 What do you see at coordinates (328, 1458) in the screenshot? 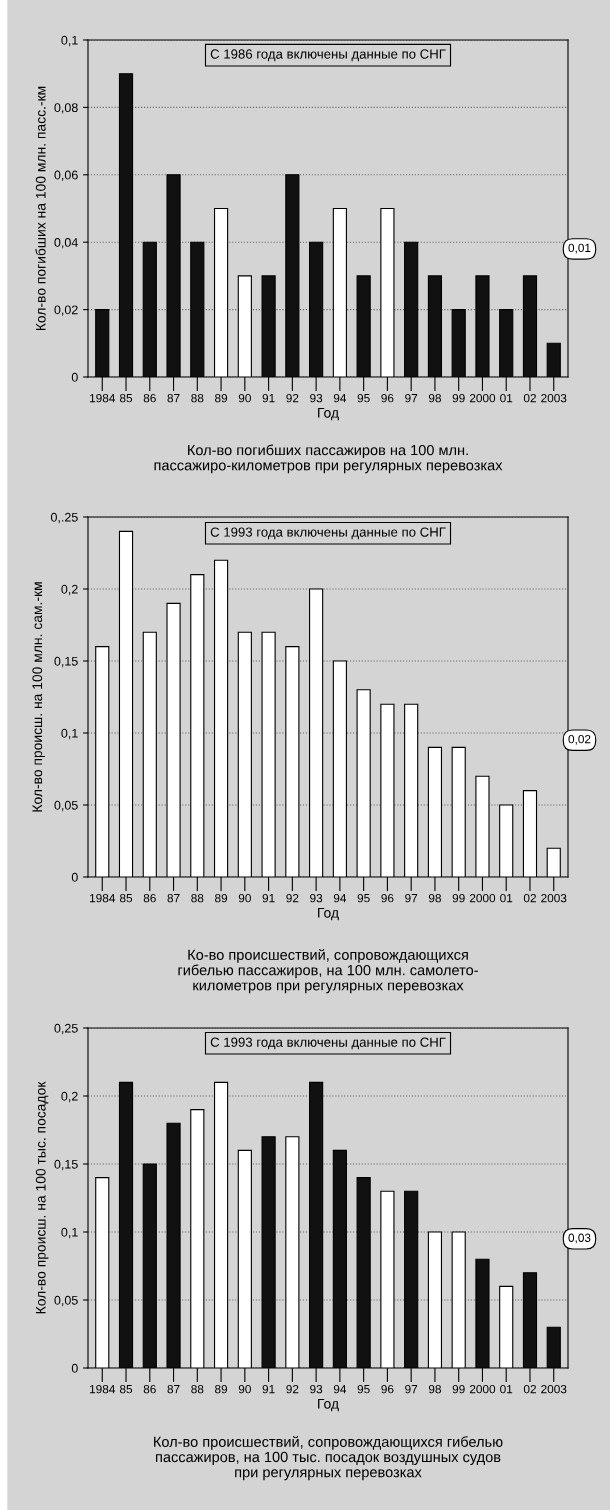
I see `text: Кол-во происшествий, сопровождающихся гибелью пассажиров, на 100 тыс. посадок воздушных судов при регулярных перевозках` at bounding box center [328, 1458].